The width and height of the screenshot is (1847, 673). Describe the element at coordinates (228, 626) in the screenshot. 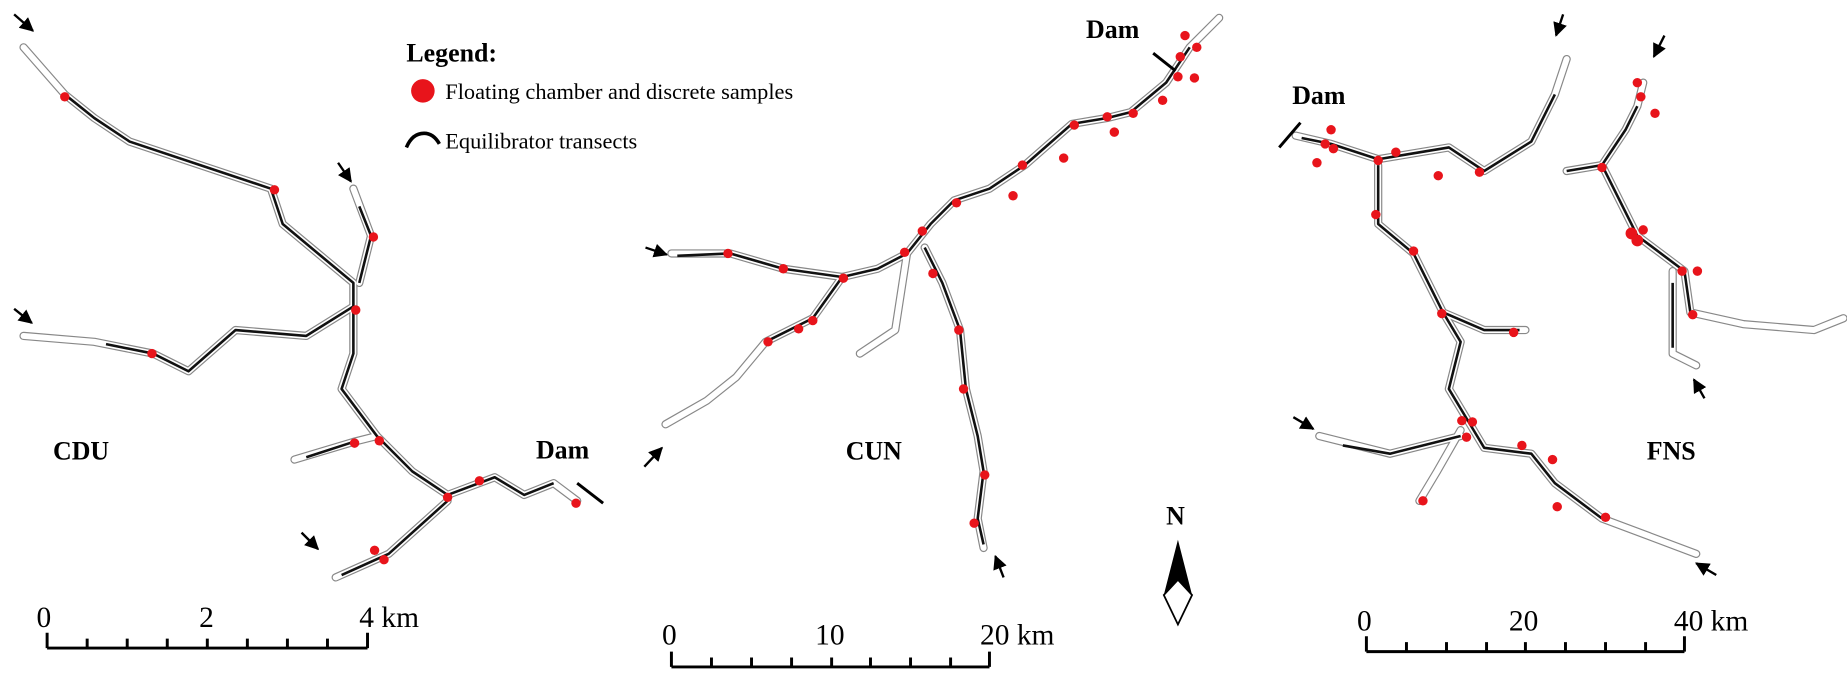

I see `scale-bar: 0 2 4 km` at that location.